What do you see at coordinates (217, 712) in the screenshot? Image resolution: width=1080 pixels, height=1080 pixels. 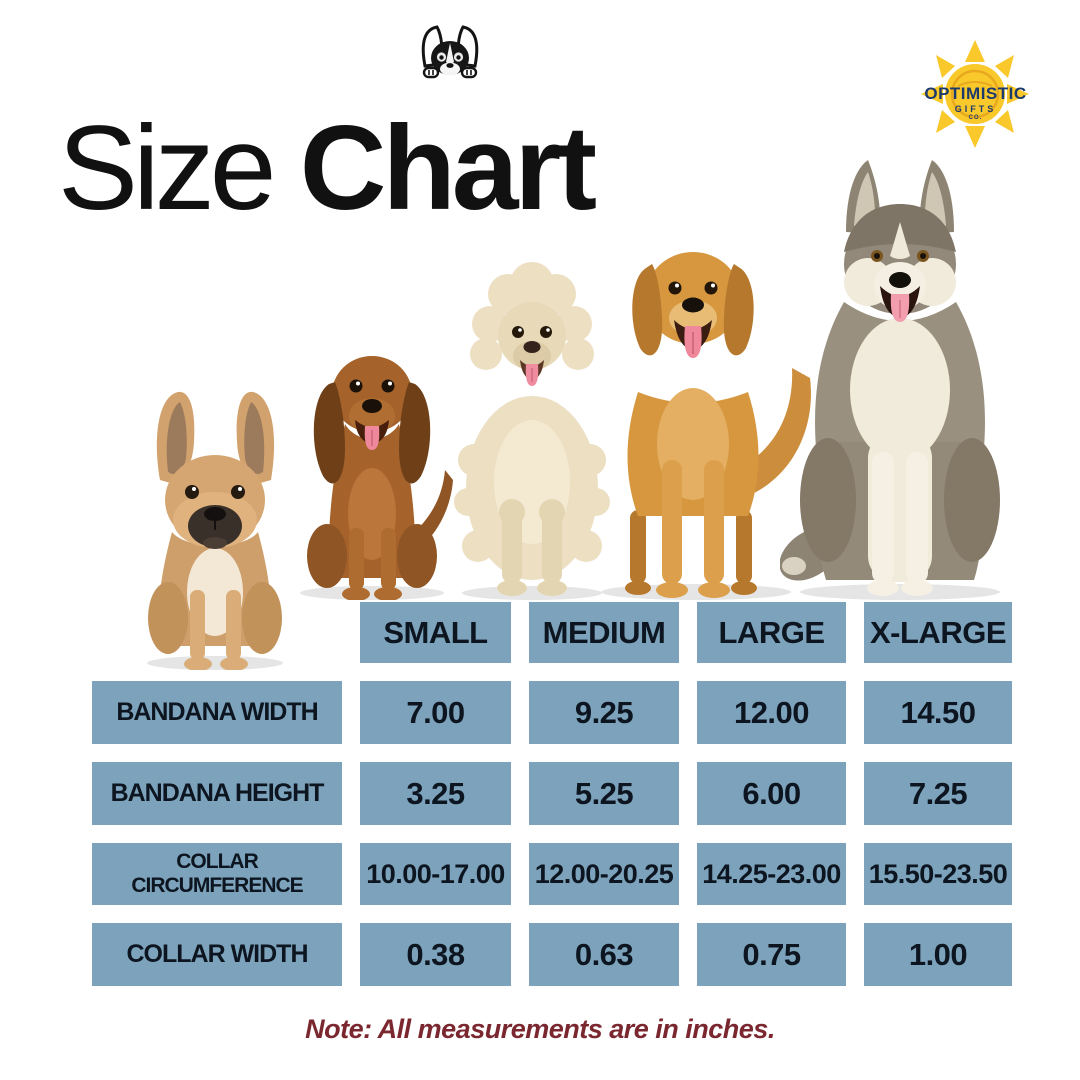 I see `row-label-bandana-width: BANDANA WIDTH` at bounding box center [217, 712].